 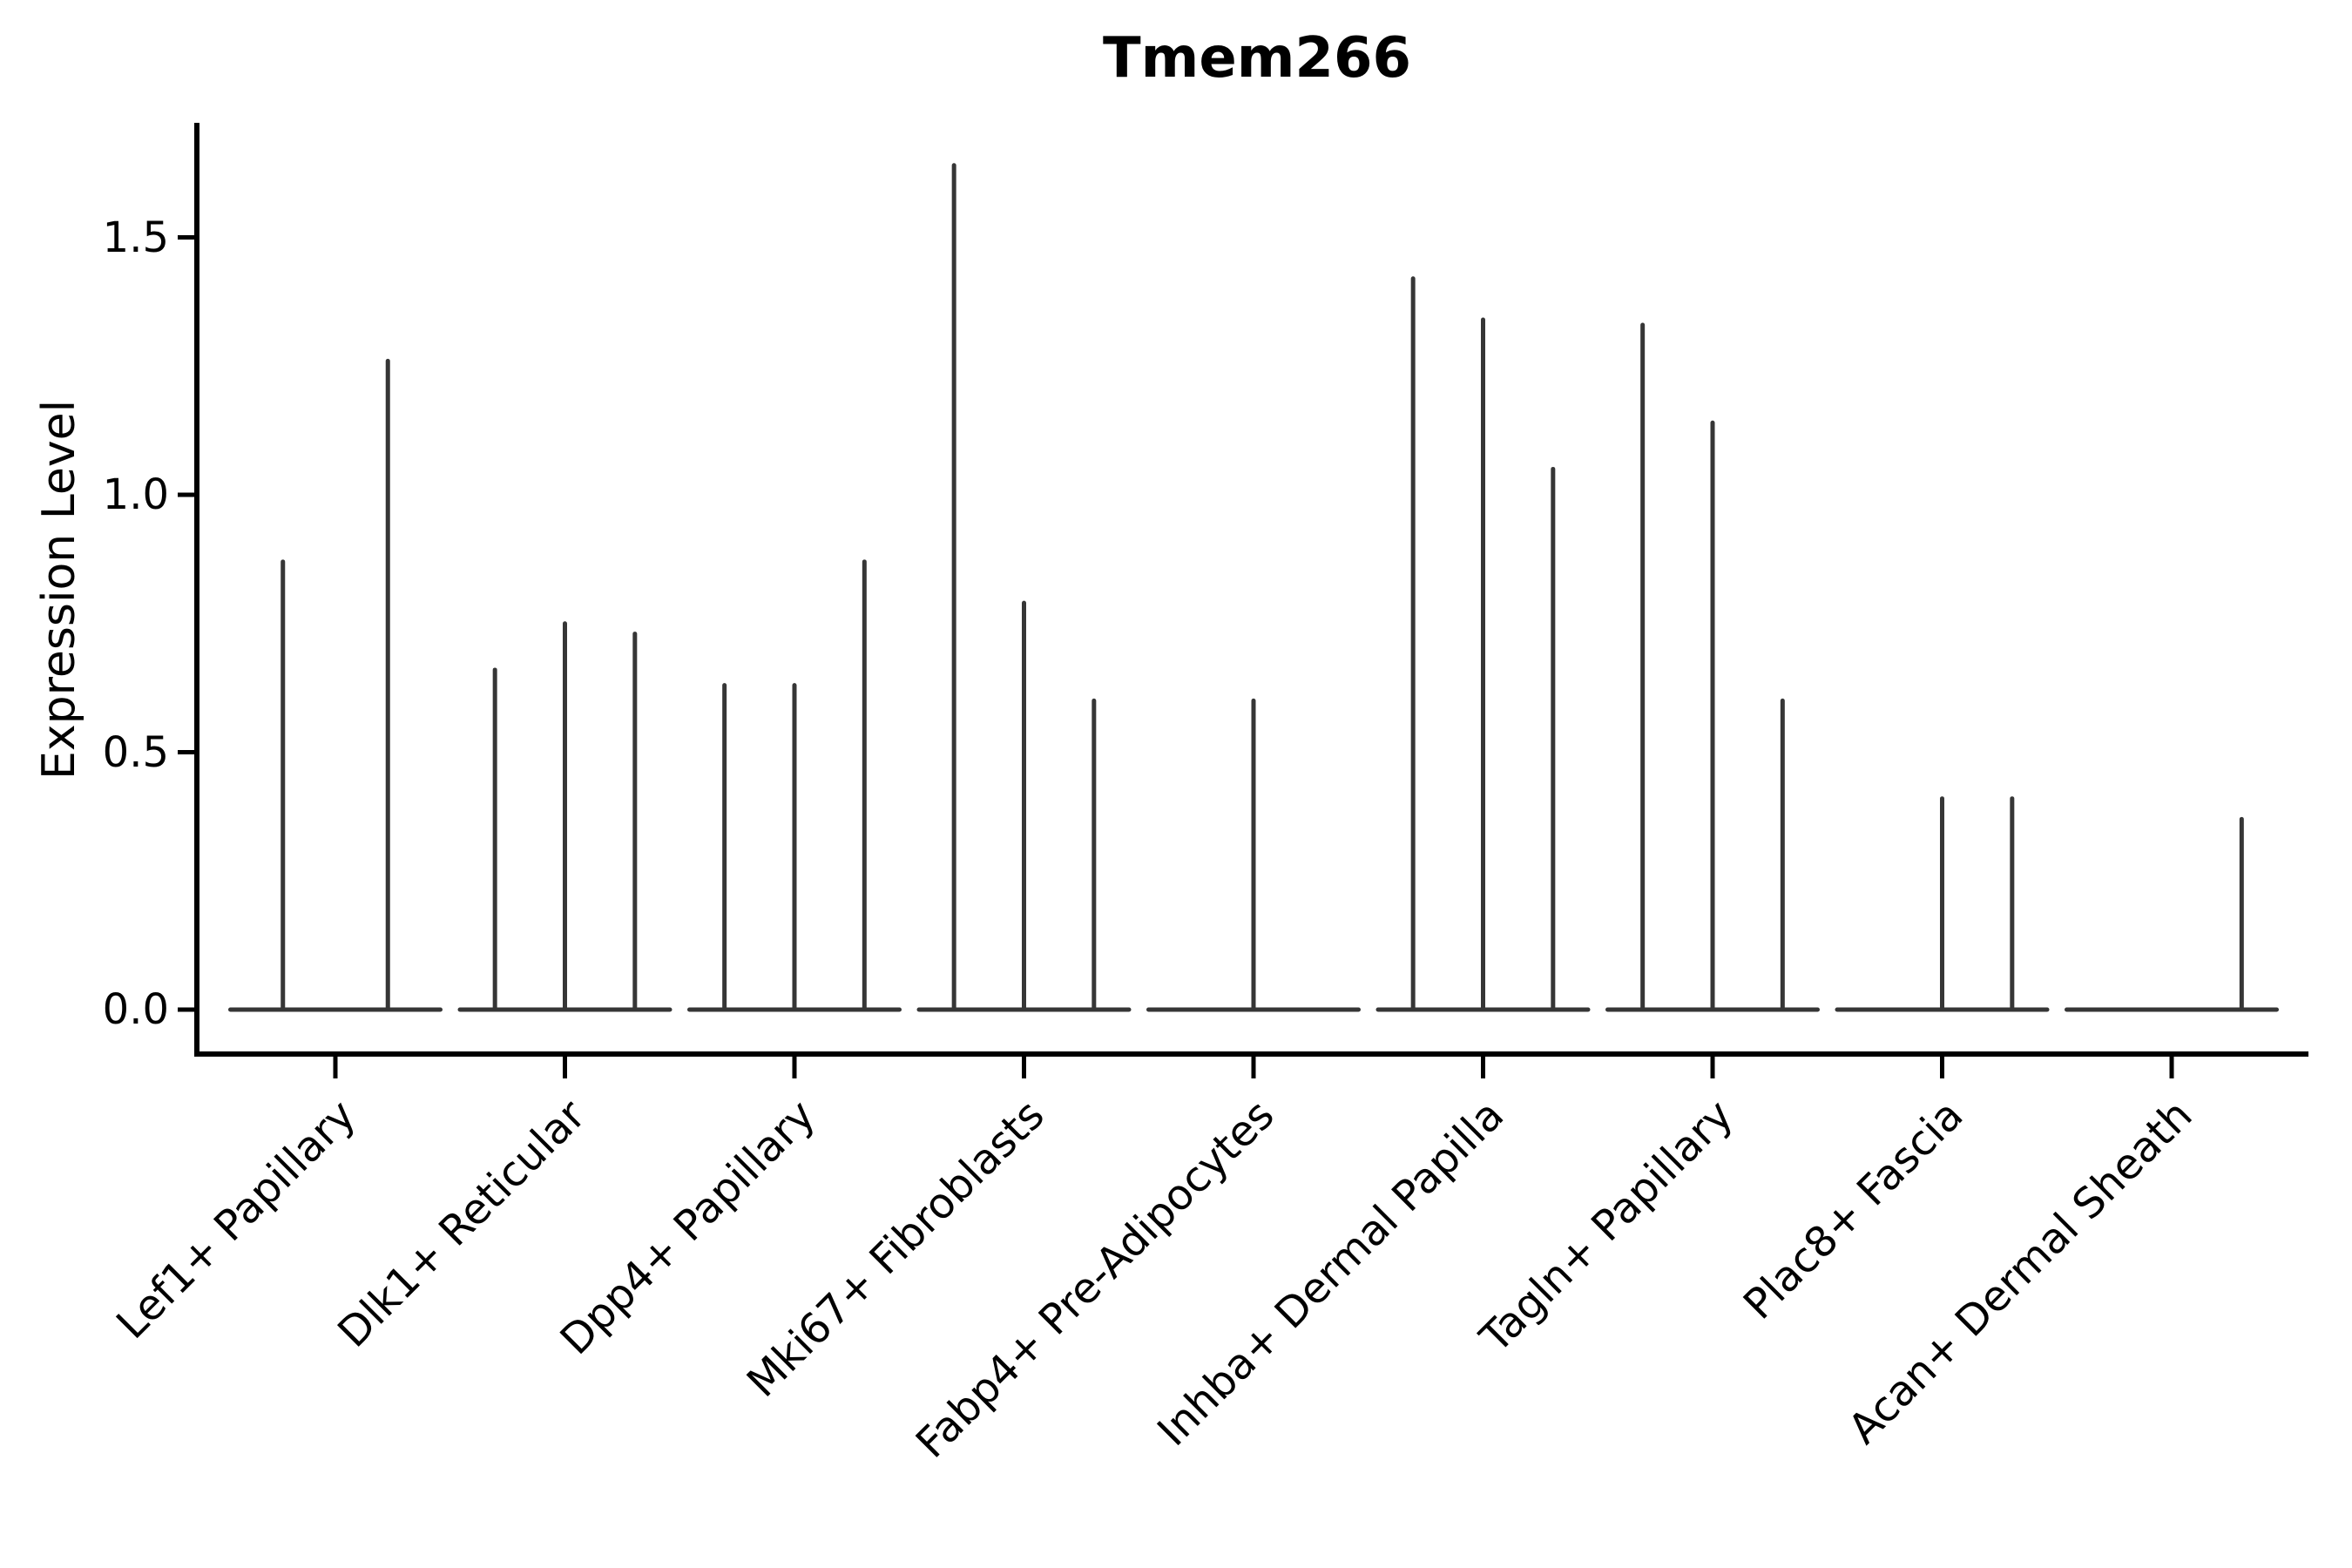 What do you see at coordinates (1257, 58) in the screenshot?
I see `chart-title: Tmem266` at bounding box center [1257, 58].